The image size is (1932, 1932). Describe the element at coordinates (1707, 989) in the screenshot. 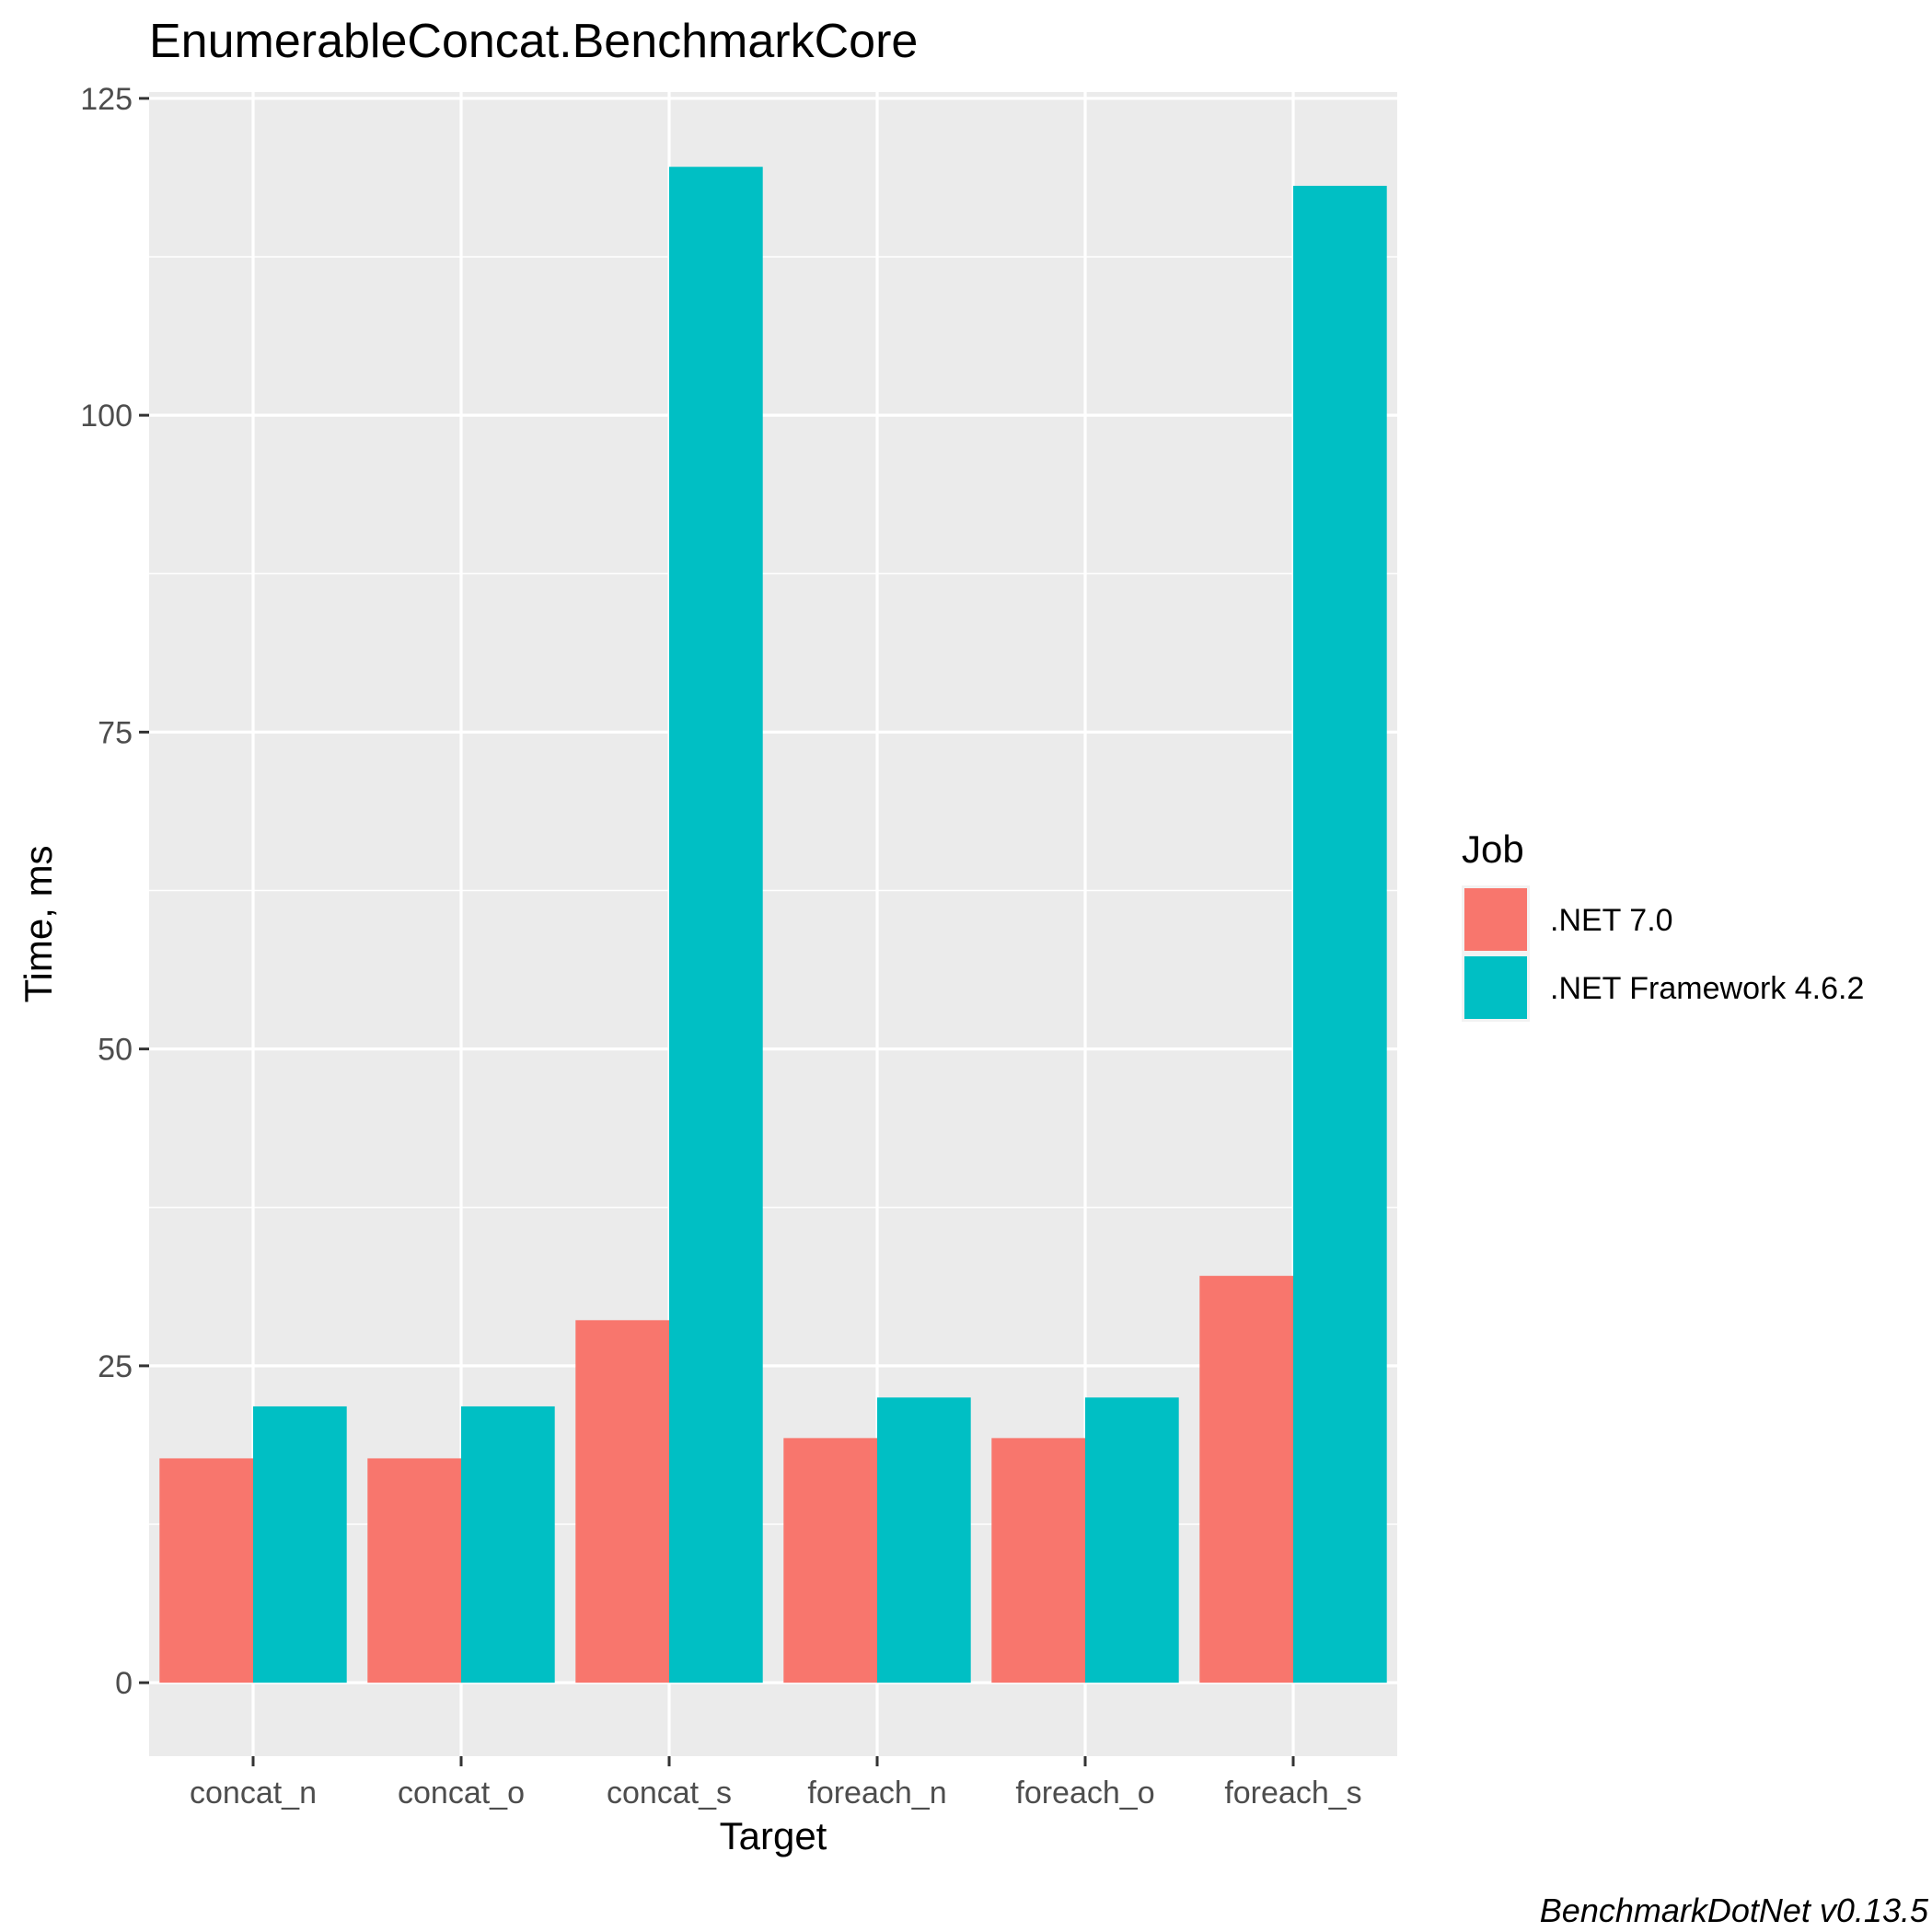

I see `legend-label-netfx462: .NET Framework 4.6.2` at that location.